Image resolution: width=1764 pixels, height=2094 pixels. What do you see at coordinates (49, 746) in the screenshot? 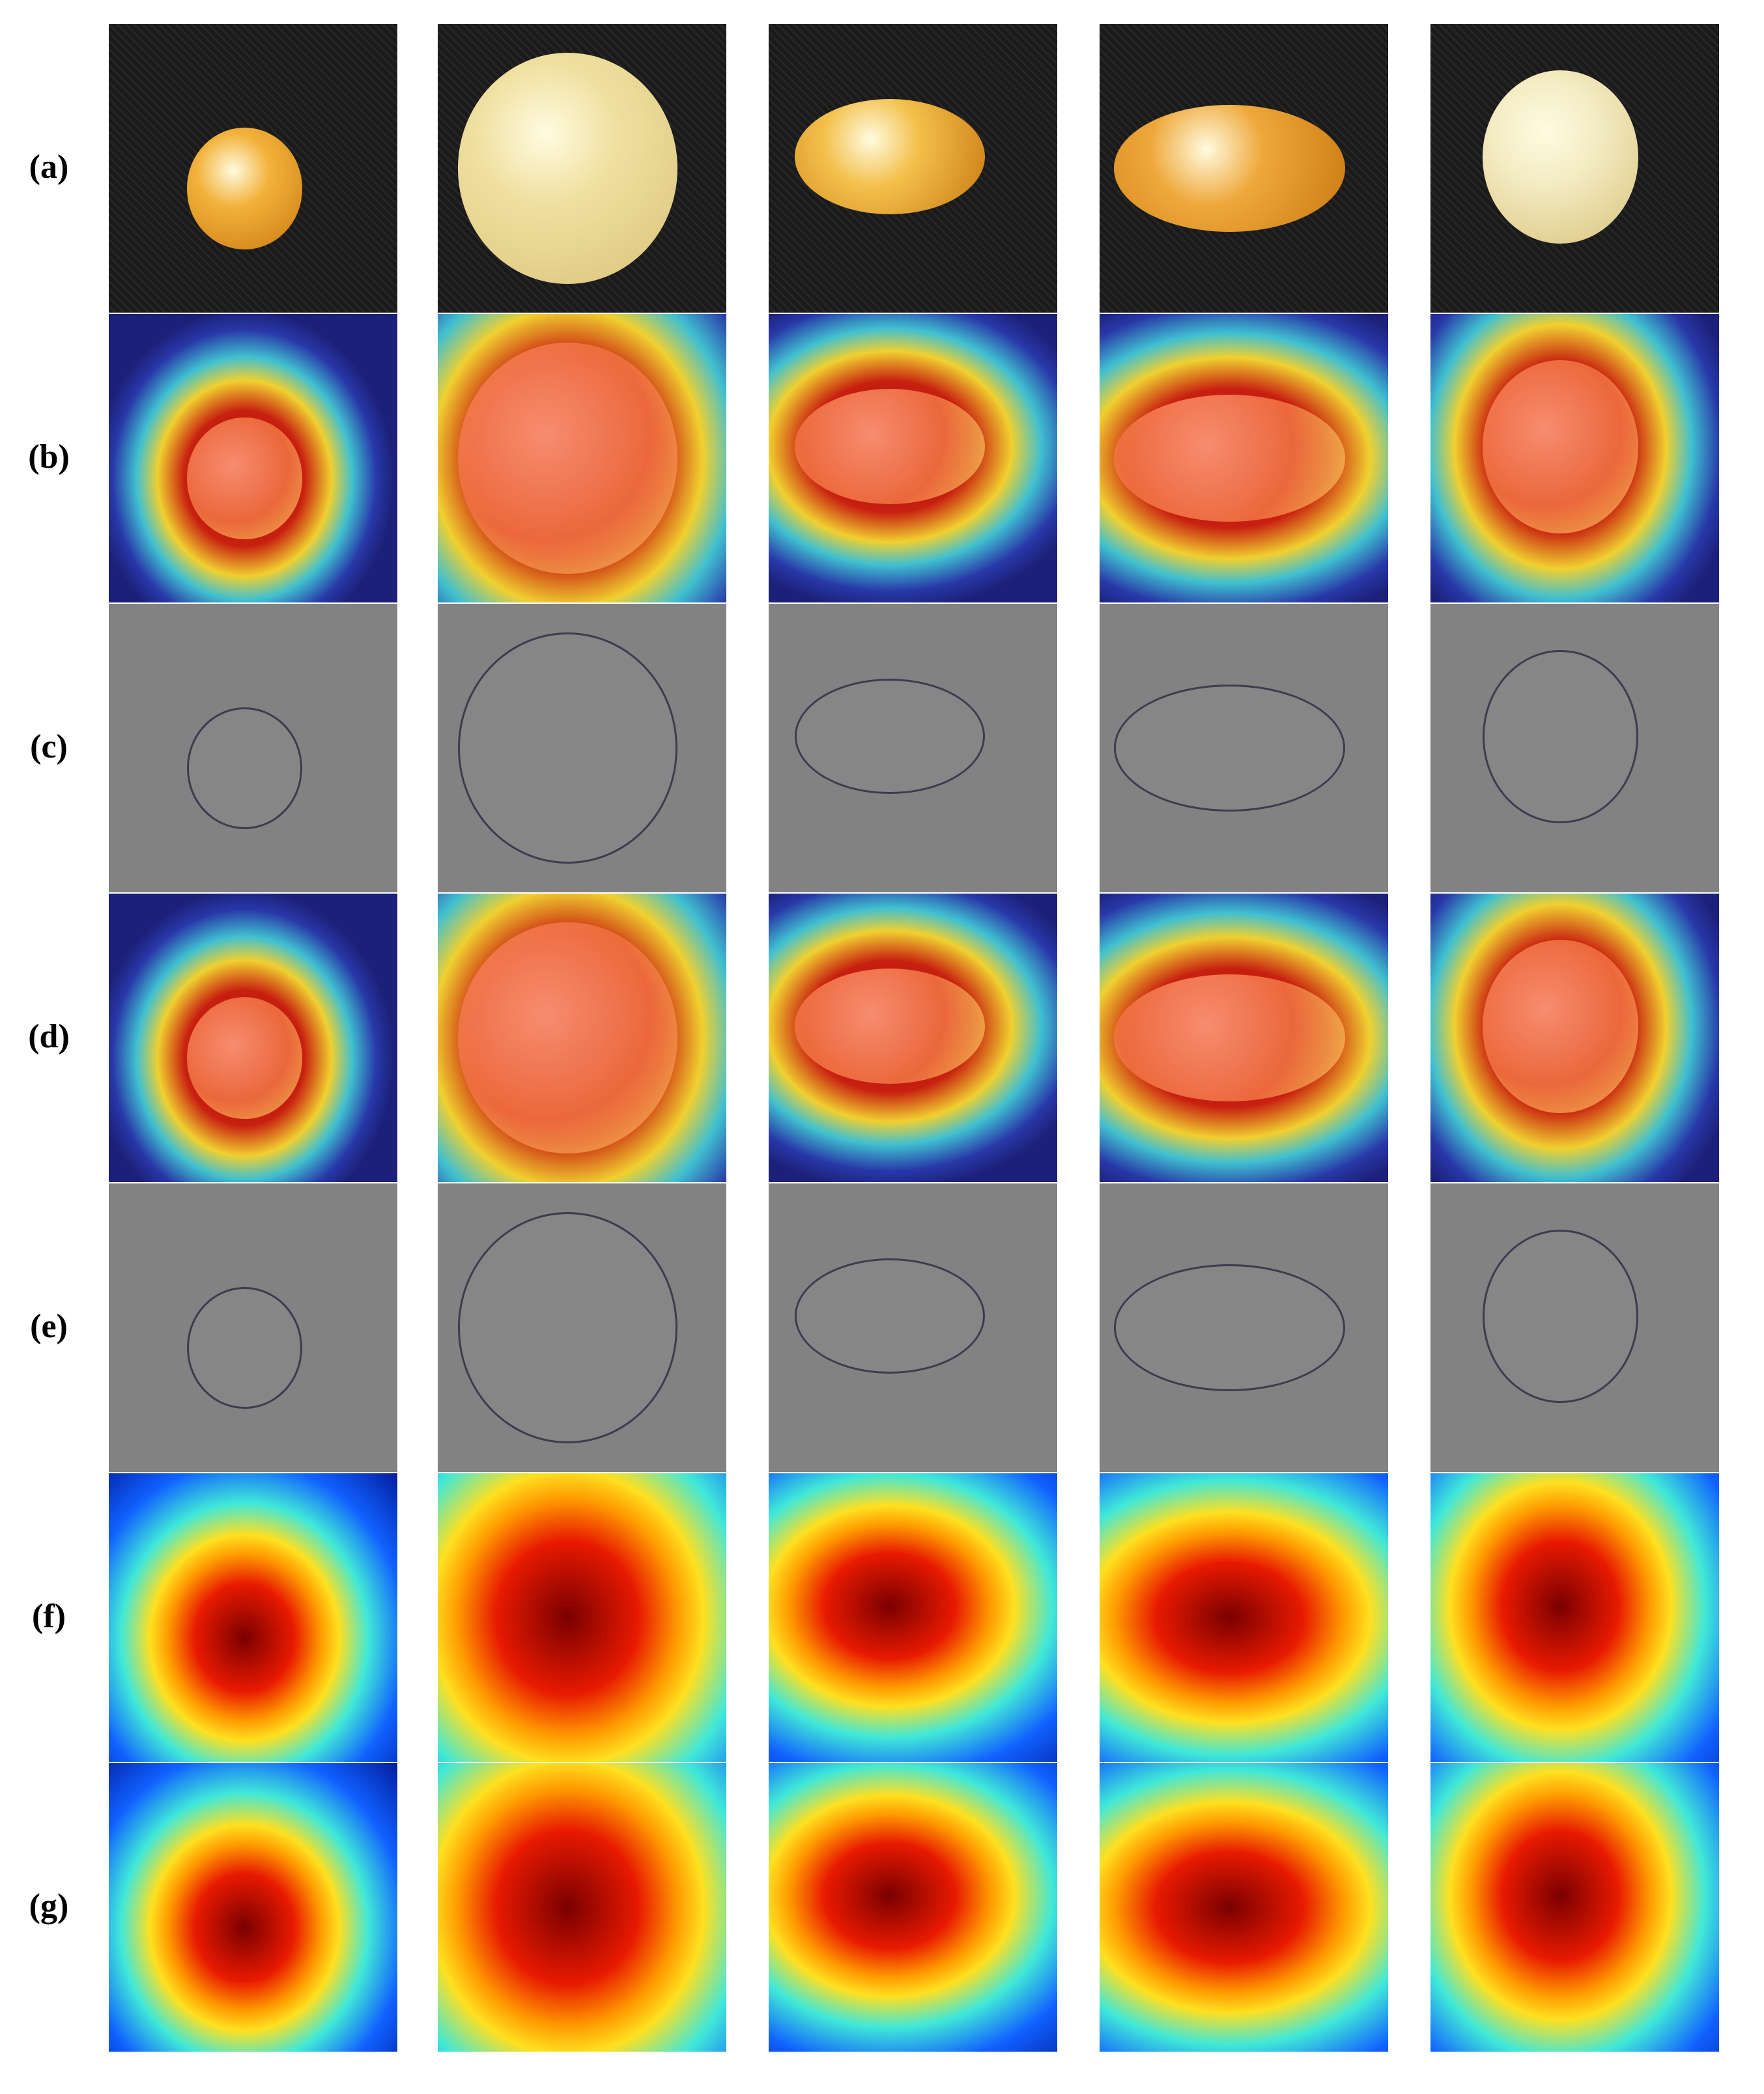
I see `row-label: (c)` at bounding box center [49, 746].